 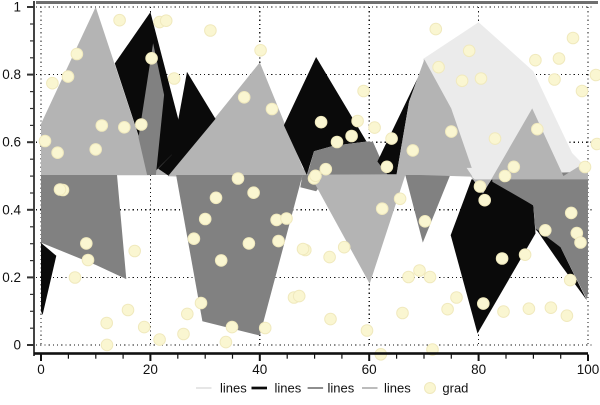 What do you see at coordinates (478, 369) in the screenshot?
I see `svg-text: 80` at bounding box center [478, 369].